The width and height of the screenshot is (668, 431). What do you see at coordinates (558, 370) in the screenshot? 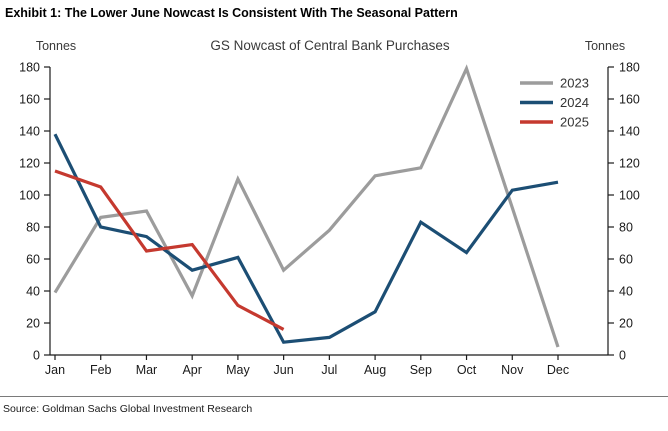
I see `x-tick-label: Dec` at bounding box center [558, 370].